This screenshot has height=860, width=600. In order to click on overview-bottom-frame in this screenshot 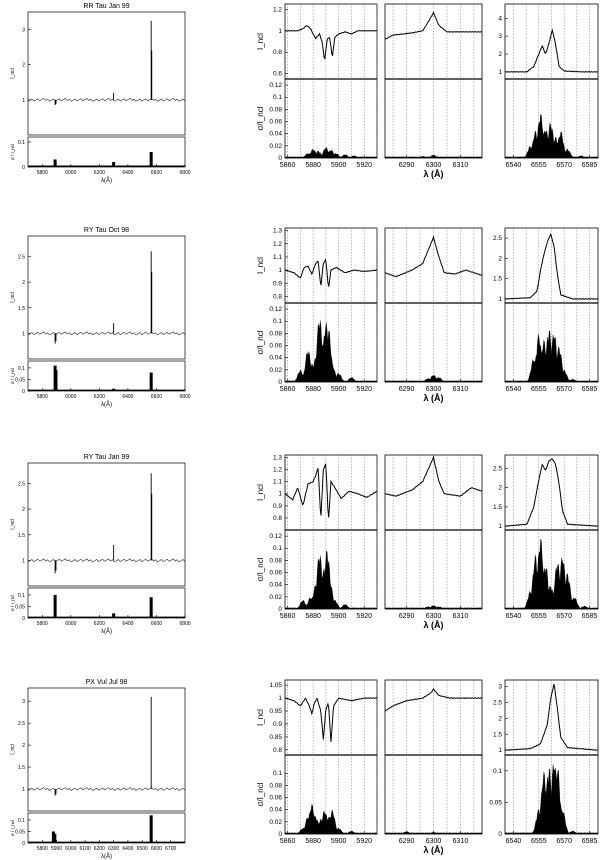, I will do `click(106, 603)`.